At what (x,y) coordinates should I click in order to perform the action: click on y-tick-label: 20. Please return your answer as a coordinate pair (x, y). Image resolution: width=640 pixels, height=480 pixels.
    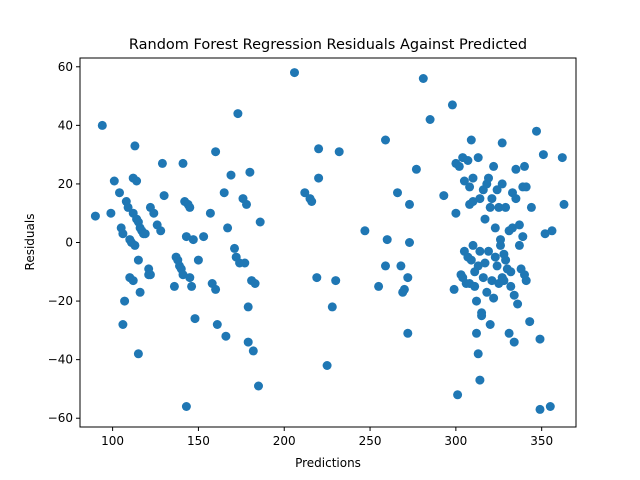
    Looking at the image, I should click on (65, 184).